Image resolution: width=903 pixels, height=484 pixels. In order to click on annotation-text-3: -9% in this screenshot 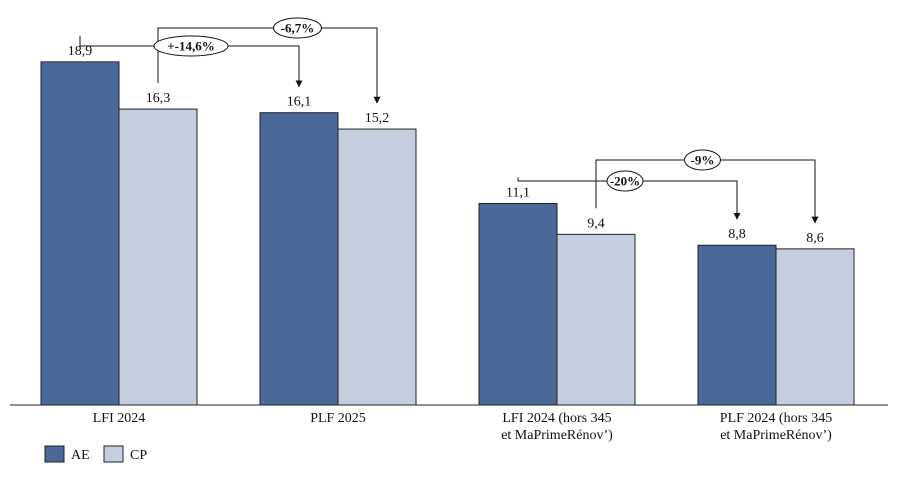, I will do `click(703, 160)`.